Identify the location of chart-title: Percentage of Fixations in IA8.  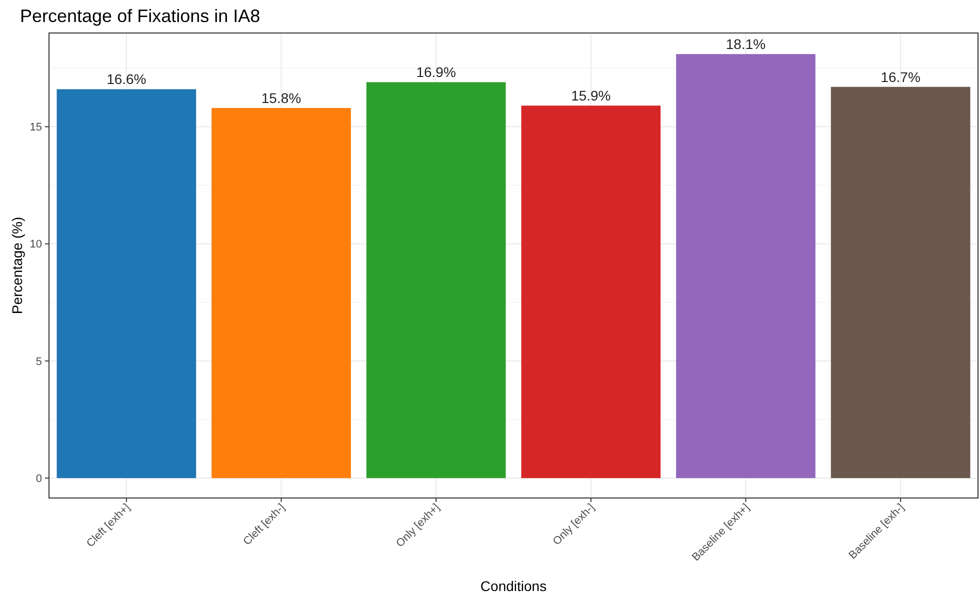
(140, 16).